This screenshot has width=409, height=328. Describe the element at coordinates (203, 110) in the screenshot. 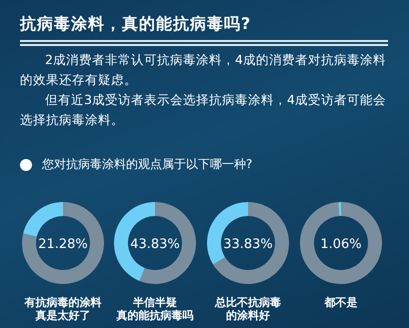

I see `text: 但有近3成受访者表示会选择抗病毒涂料，4成受访者可能会选择抗病毒涂料。` at that location.